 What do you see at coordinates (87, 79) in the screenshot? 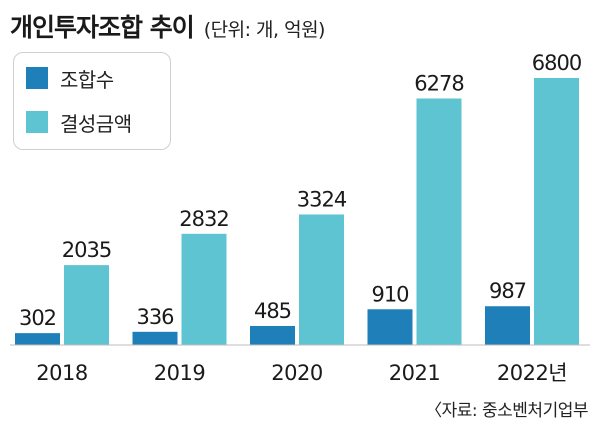
I see `legend-label-count: 조합수` at bounding box center [87, 79].